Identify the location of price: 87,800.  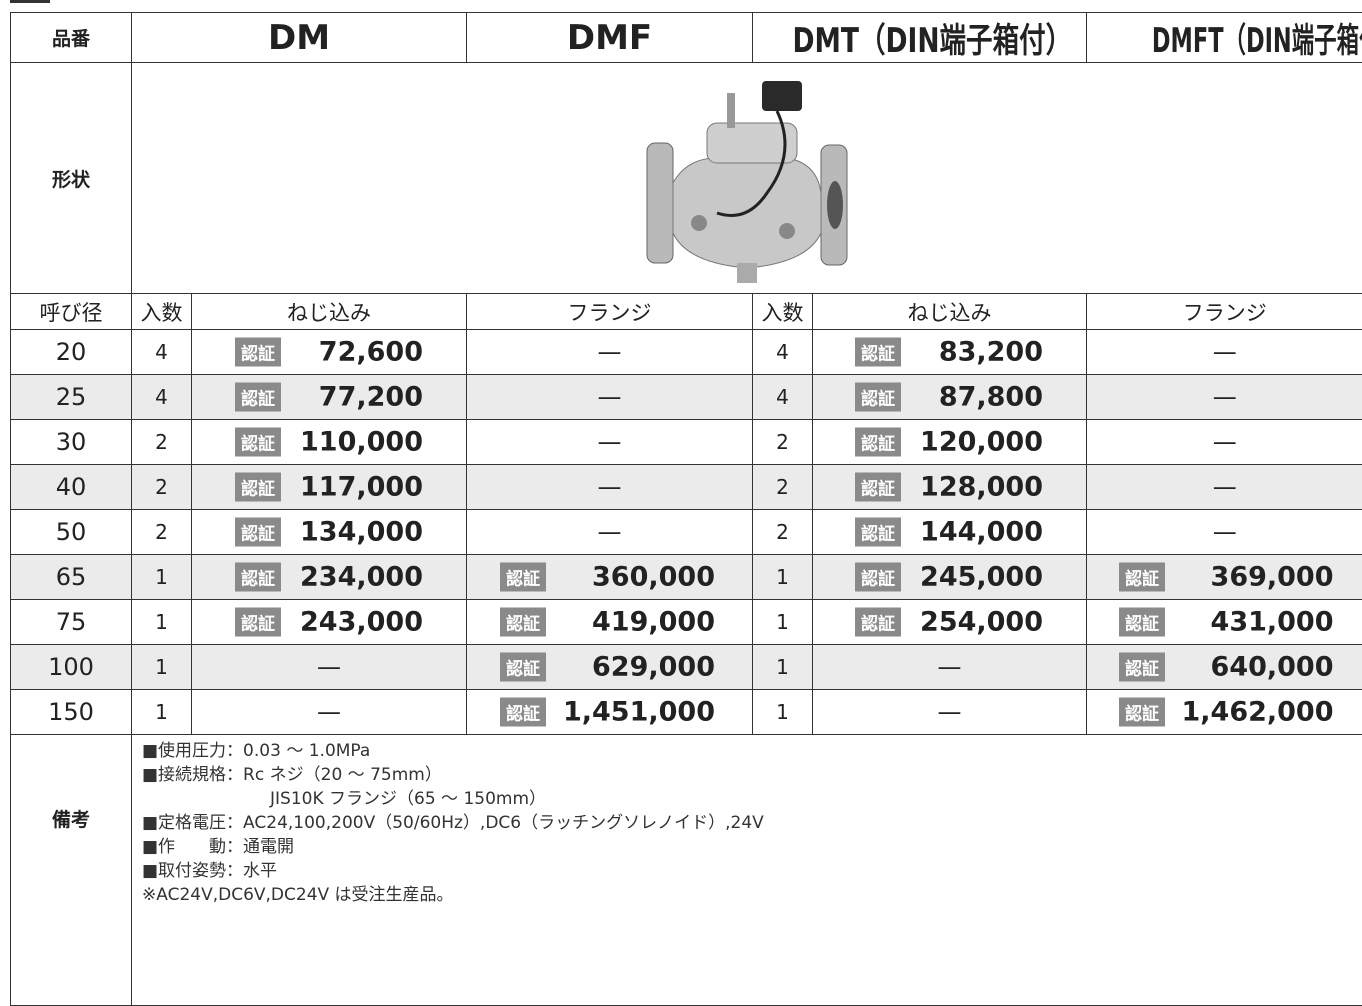
(991, 397).